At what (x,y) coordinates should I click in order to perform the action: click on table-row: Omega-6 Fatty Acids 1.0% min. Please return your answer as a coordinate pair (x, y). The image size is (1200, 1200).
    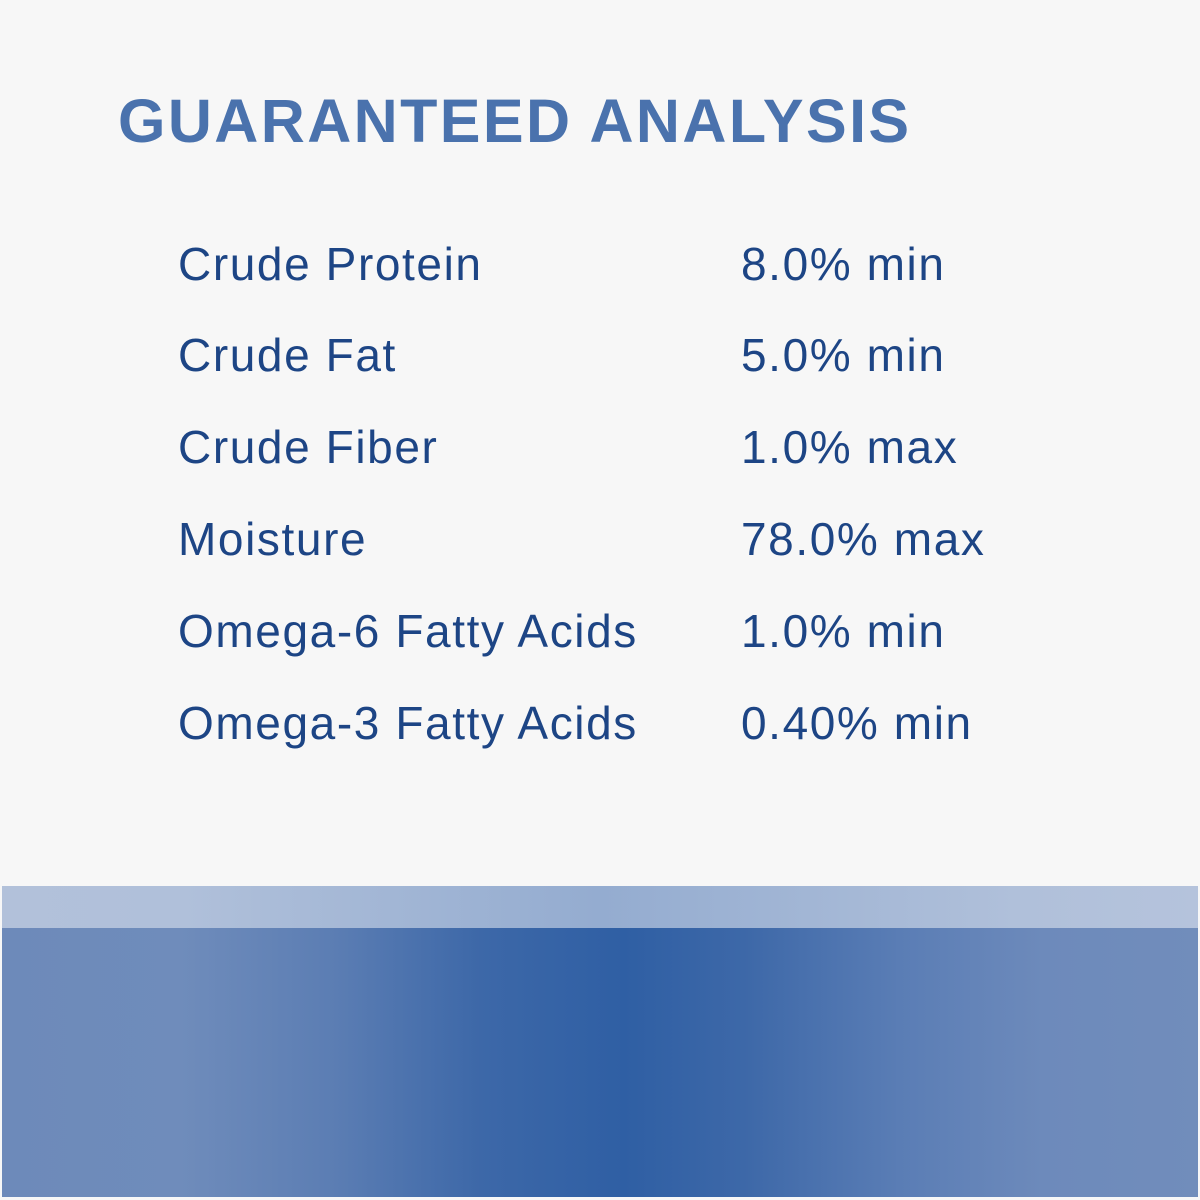
    Looking at the image, I should click on (600, 649).